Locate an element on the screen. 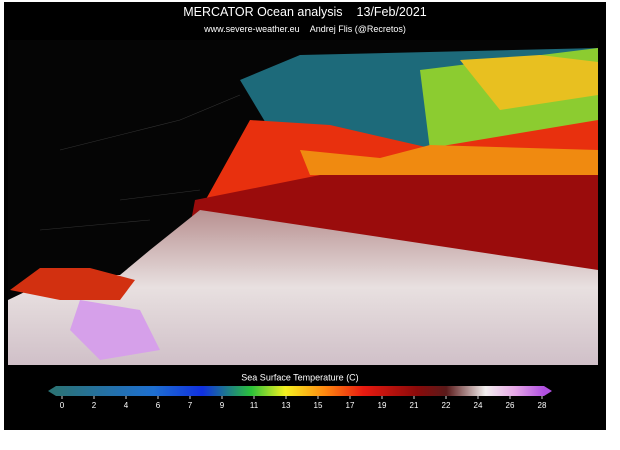 The width and height of the screenshot is (620, 450). colorbar-tick-label: 0 is located at coordinates (62, 405).